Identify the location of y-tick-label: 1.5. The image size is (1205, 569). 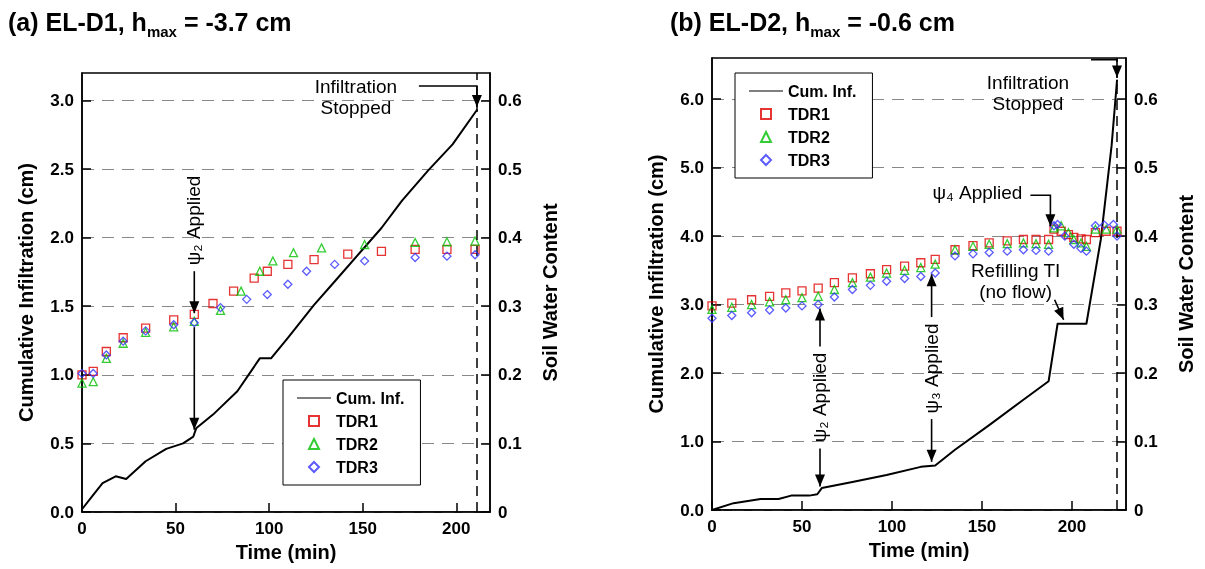
(62, 306).